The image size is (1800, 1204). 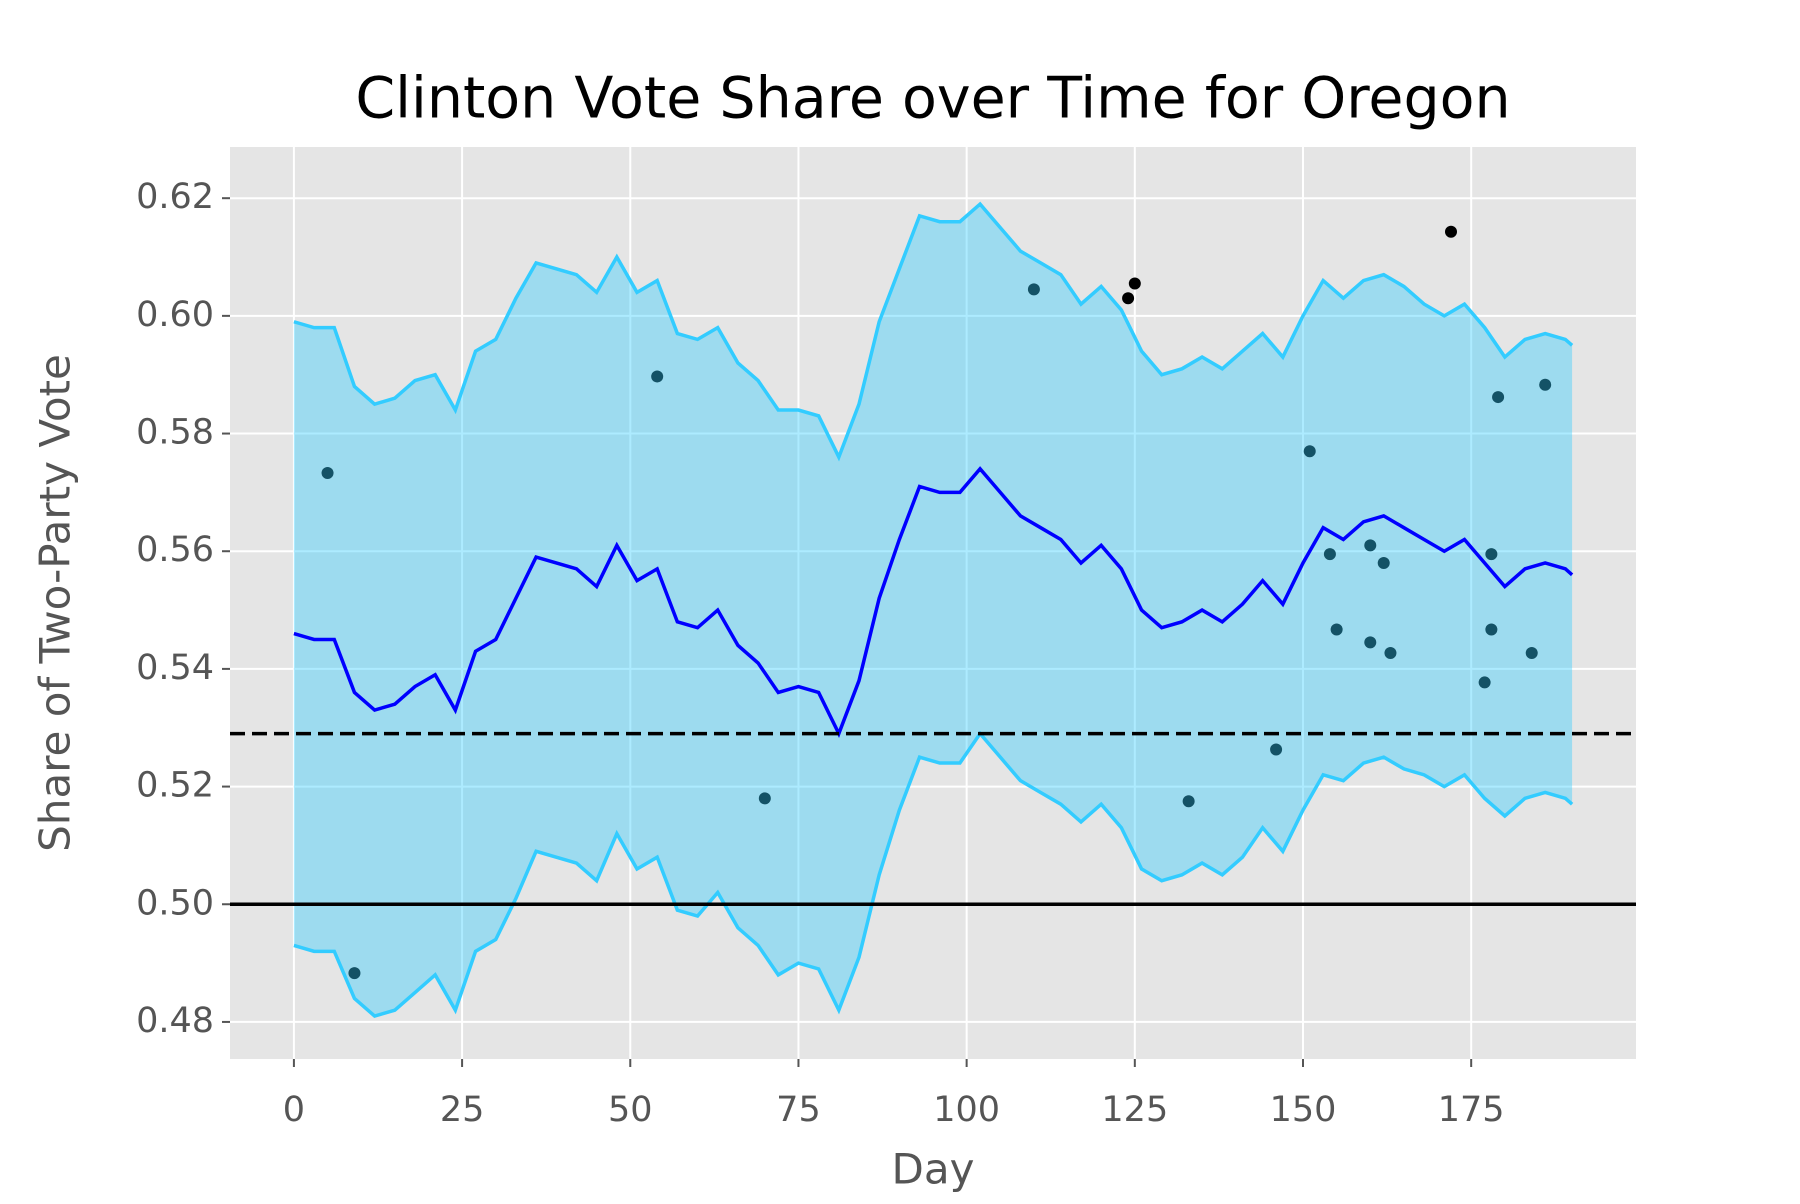 I want to click on y-axis-label: Share of Two-Party Vote, so click(x=55, y=603).